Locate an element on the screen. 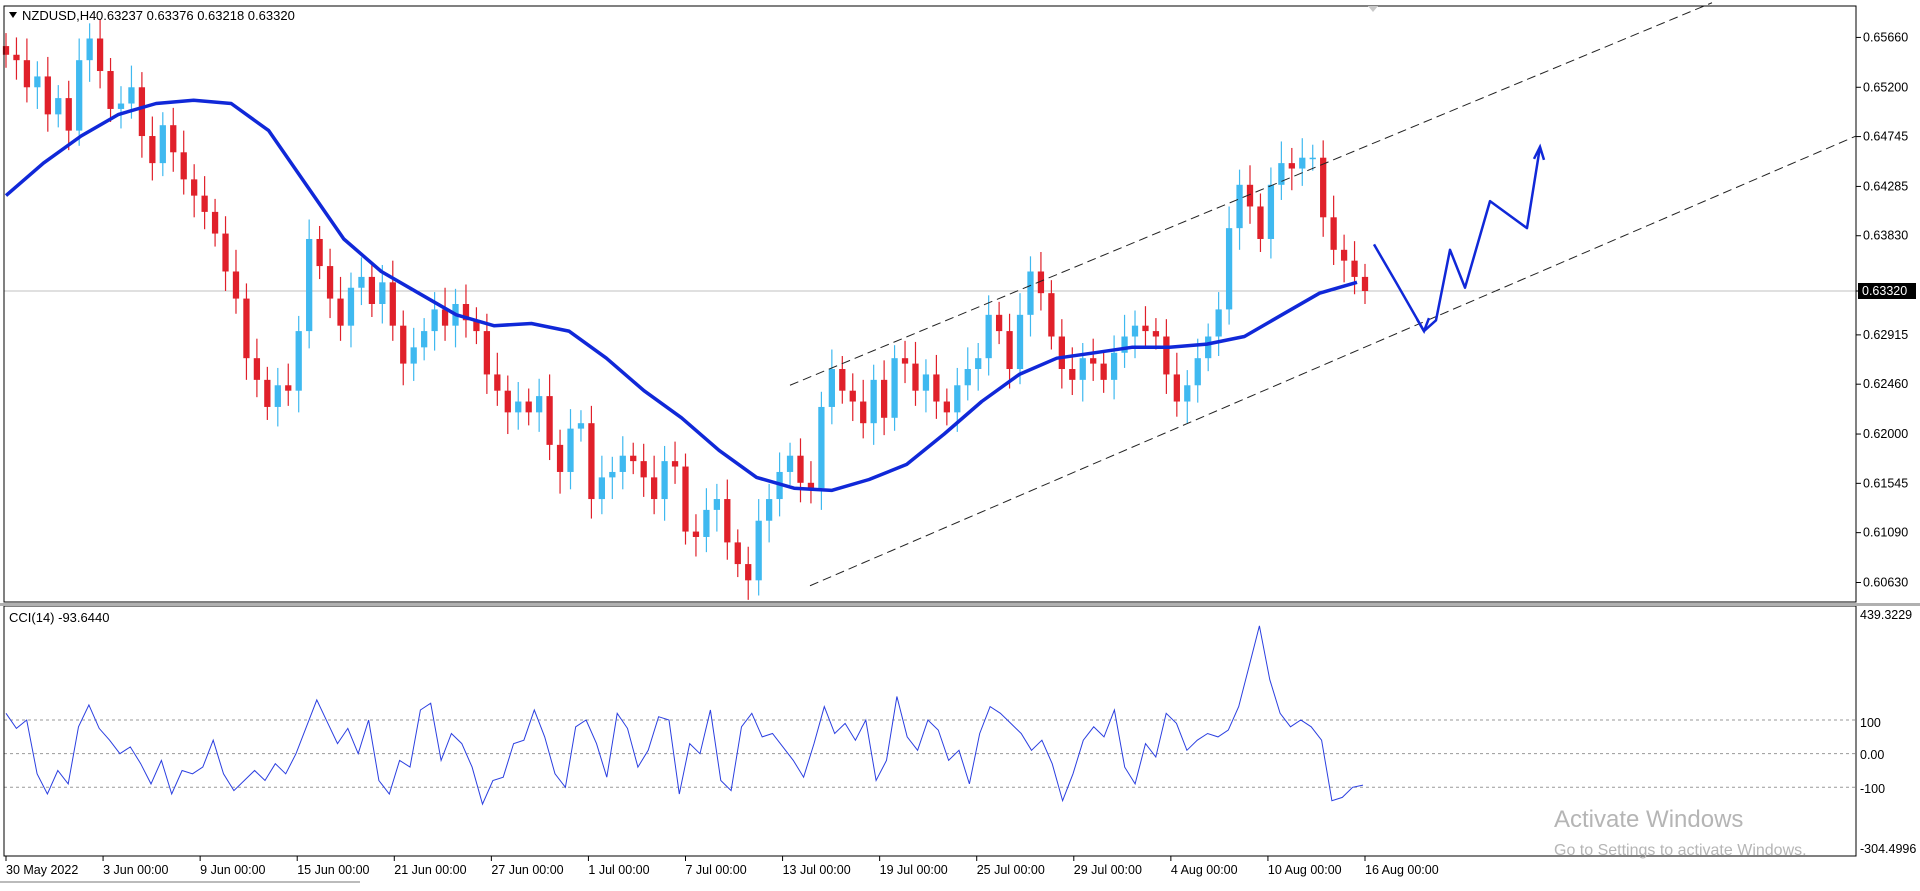 The height and width of the screenshot is (891, 1920). header-dropdown-icon is located at coordinates (13, 15).